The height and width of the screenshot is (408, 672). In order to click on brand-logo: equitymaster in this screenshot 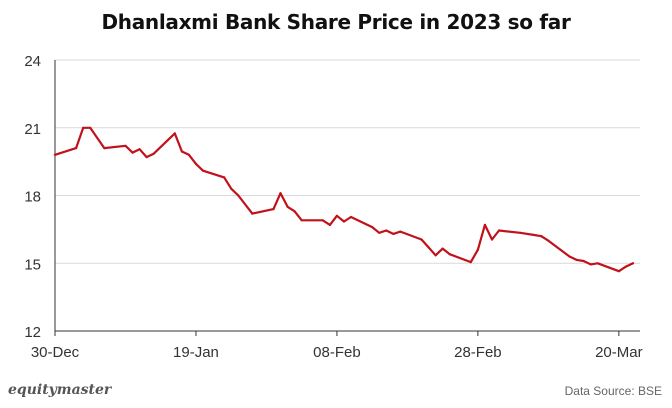, I will do `click(60, 390)`.